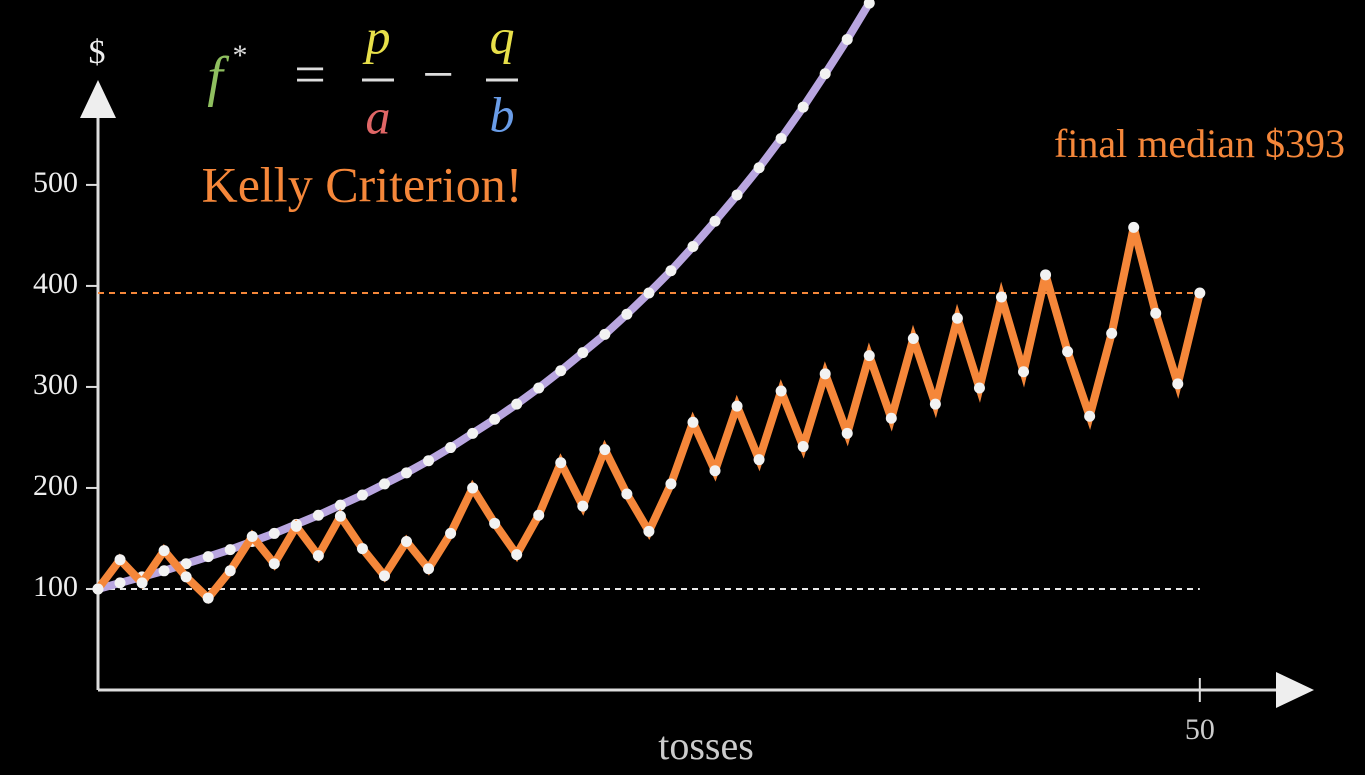  Describe the element at coordinates (55, 485) in the screenshot. I see `y-tick-label: 200` at that location.